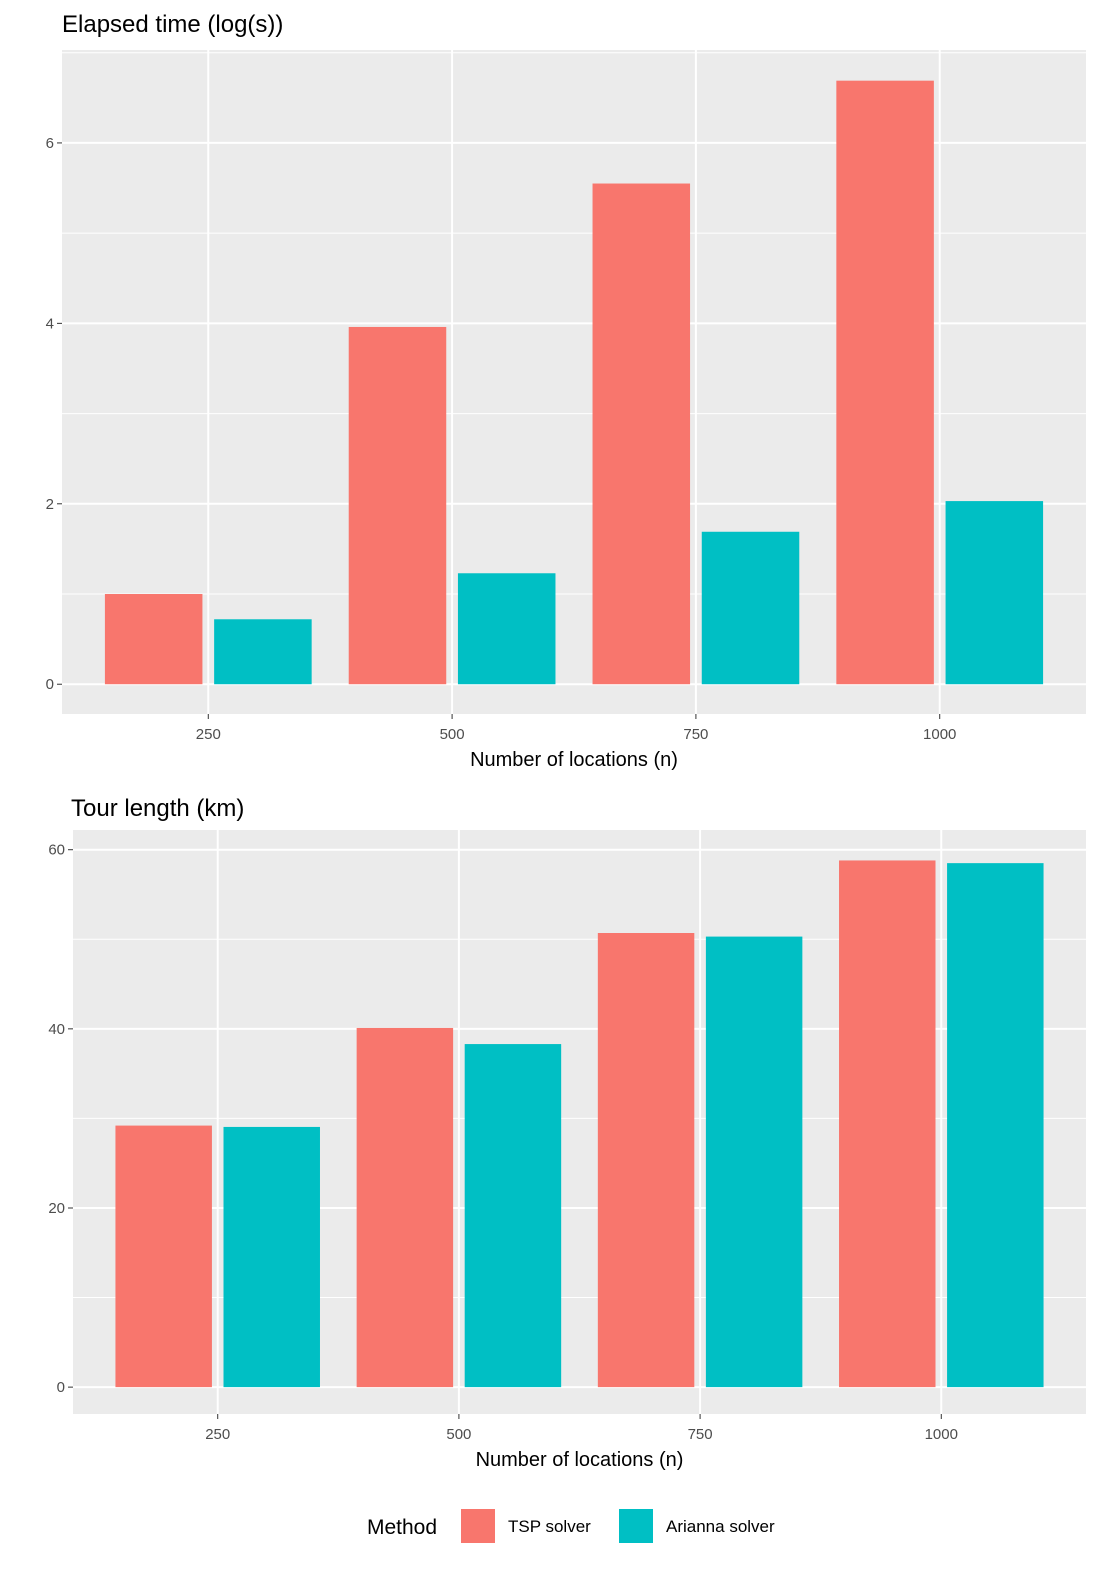 Image resolution: width=1104 pixels, height=1582 pixels. I want to click on y-tick-label: 2, so click(50, 504).